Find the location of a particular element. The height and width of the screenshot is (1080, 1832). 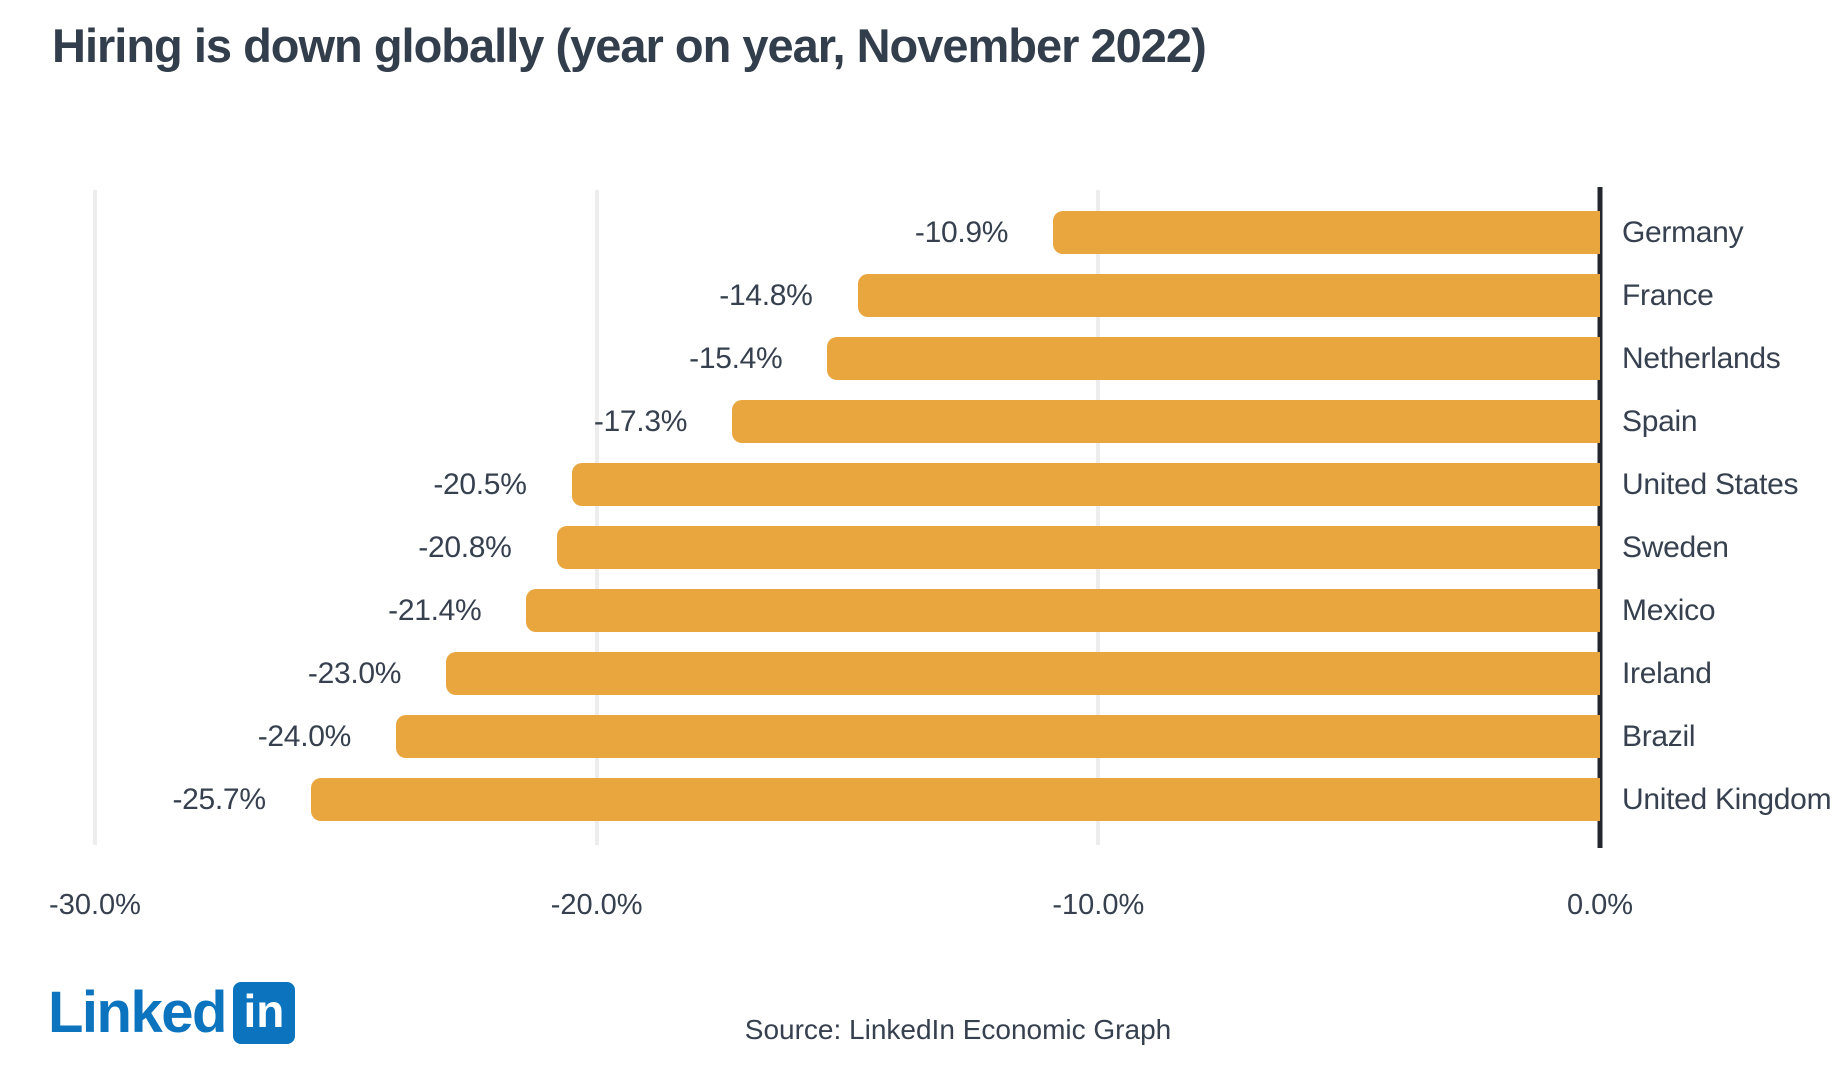

category-label: United Kingdom is located at coordinates (1727, 799).